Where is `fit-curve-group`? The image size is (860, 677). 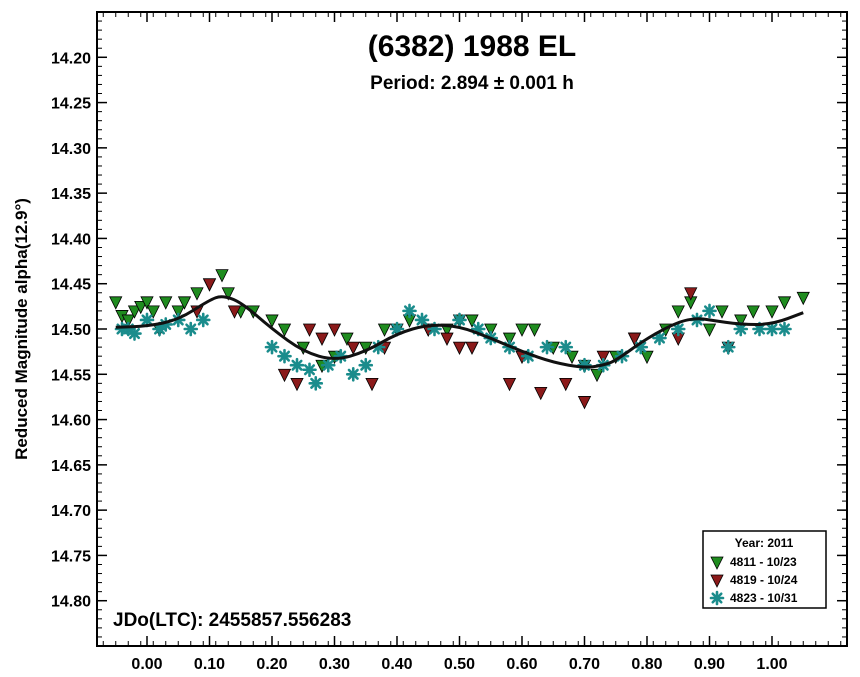
fit-curve-group is located at coordinates (459, 332).